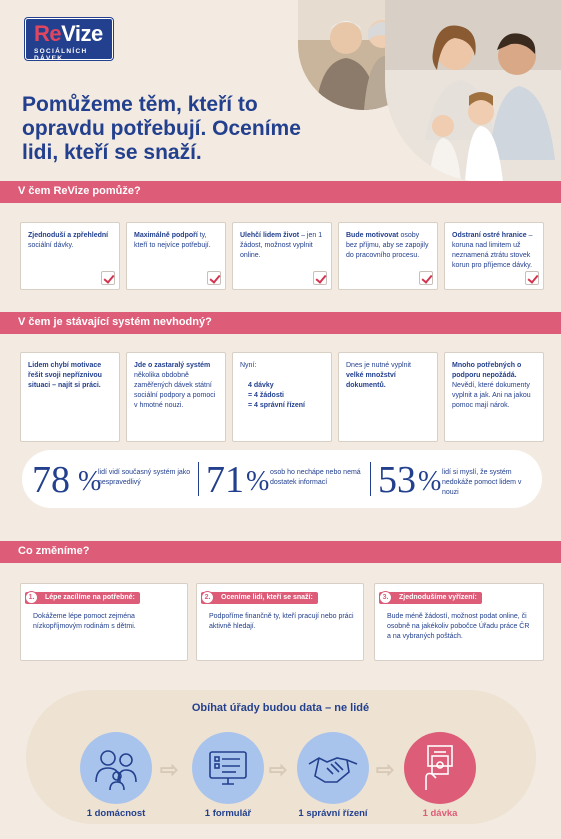 The width and height of the screenshot is (561, 839). What do you see at coordinates (70, 256) in the screenshot?
I see `help-card-1: Zjednoduší a zpřehlední sociální dávky.` at bounding box center [70, 256].